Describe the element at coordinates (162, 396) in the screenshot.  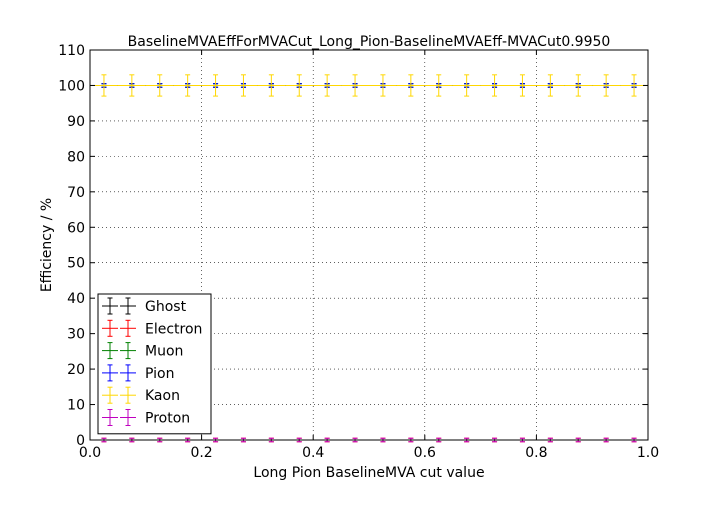
I see `legend-label-kaon: Kaon` at that location.